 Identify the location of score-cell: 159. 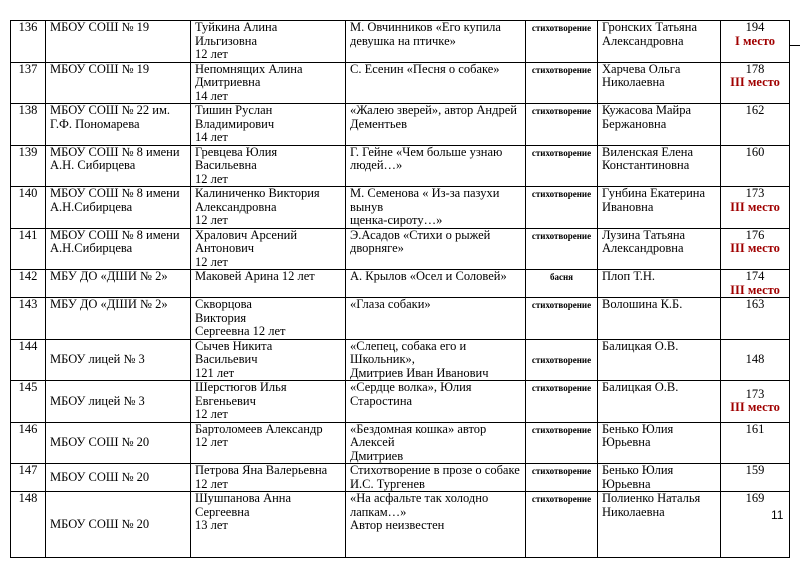
(755, 477).